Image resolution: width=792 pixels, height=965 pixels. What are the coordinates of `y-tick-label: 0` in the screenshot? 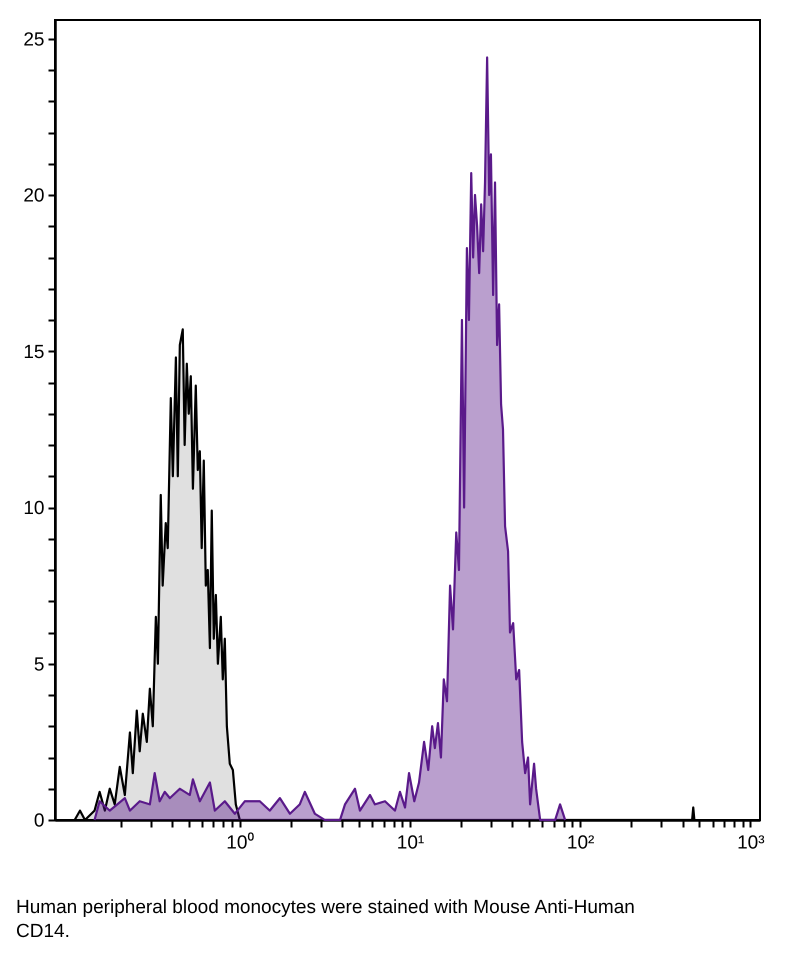 It's located at (39, 821).